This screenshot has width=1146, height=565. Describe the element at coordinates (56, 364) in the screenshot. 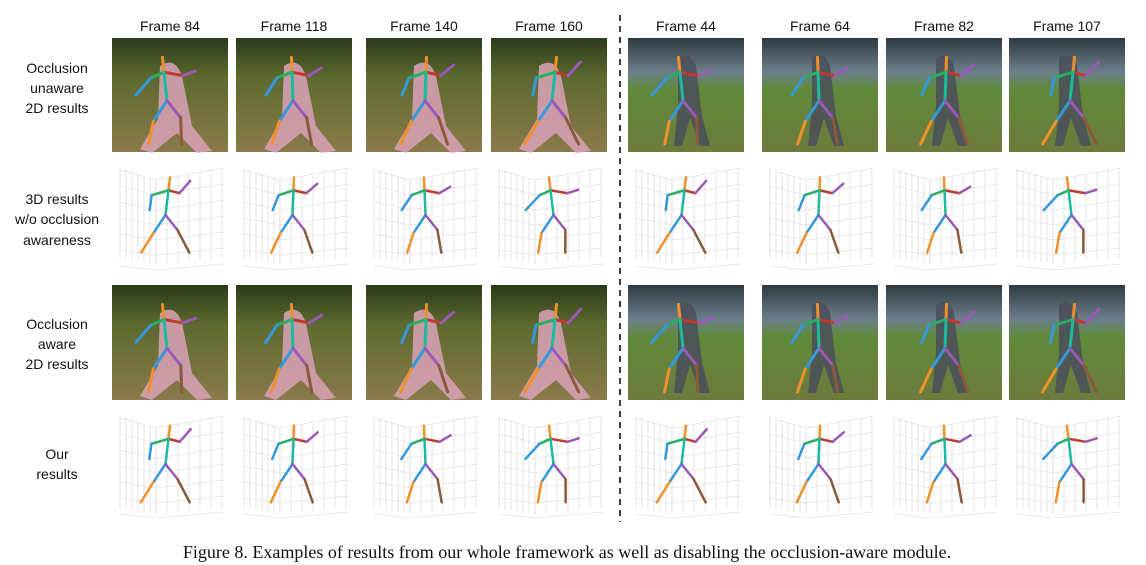

I see `row-label: 2D results` at that location.